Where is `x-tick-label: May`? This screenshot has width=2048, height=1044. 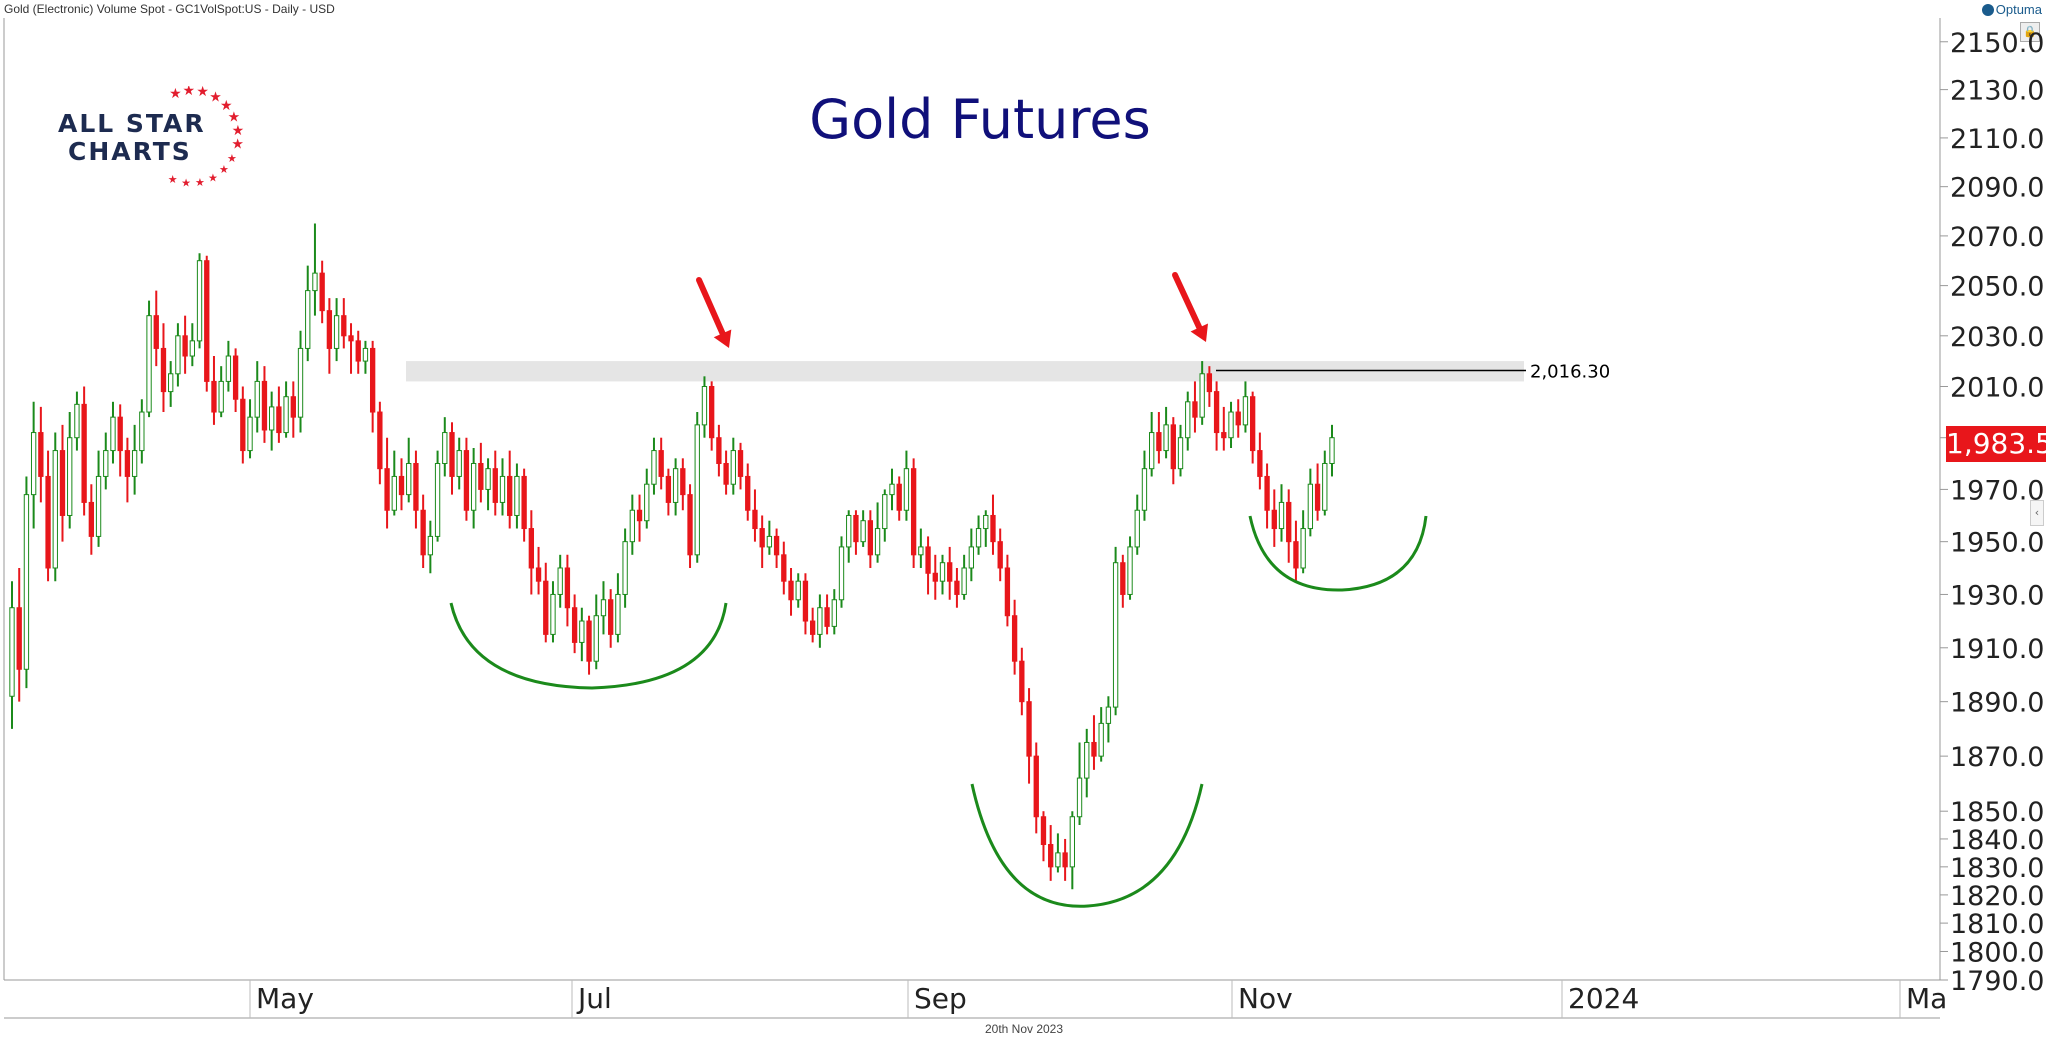
x-tick-label: May is located at coordinates (285, 998).